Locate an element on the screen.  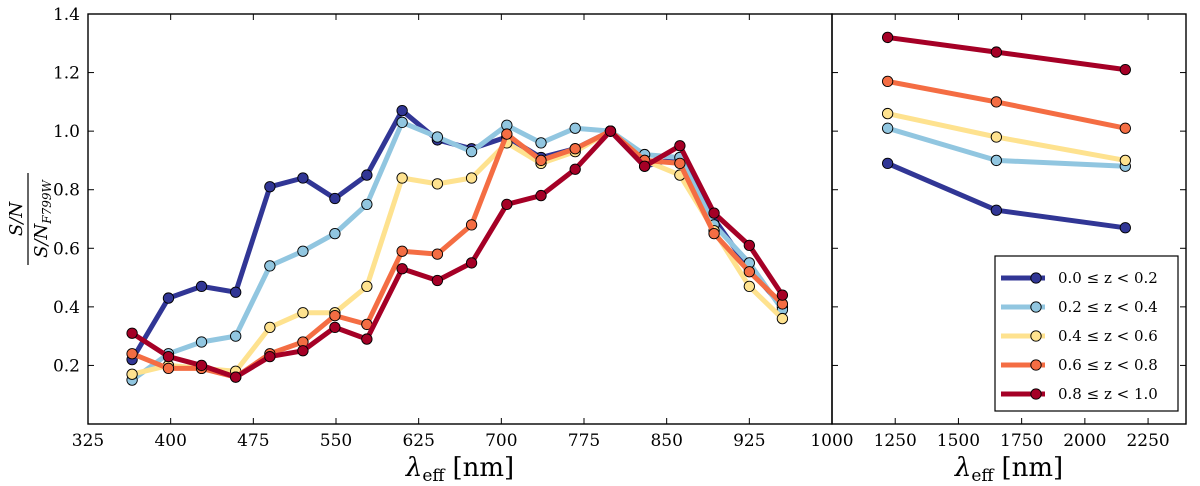
y-label-denominator: S/NF799W is located at coordinates (42, 217).